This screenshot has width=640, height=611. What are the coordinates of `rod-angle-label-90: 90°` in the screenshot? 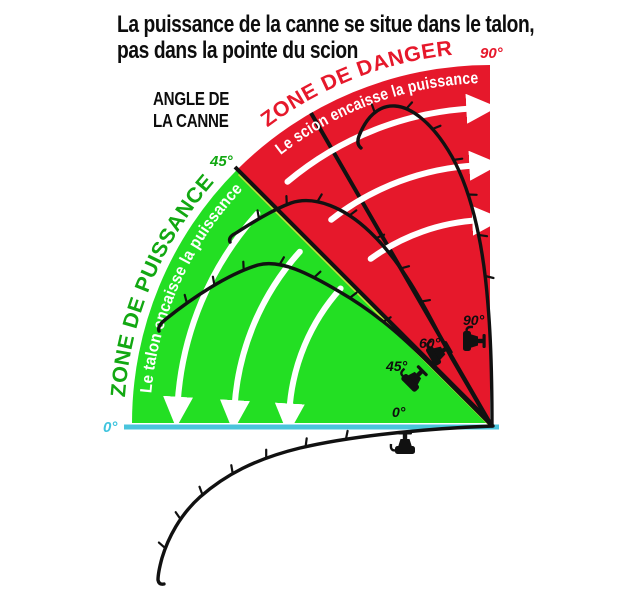 It's located at (474, 320).